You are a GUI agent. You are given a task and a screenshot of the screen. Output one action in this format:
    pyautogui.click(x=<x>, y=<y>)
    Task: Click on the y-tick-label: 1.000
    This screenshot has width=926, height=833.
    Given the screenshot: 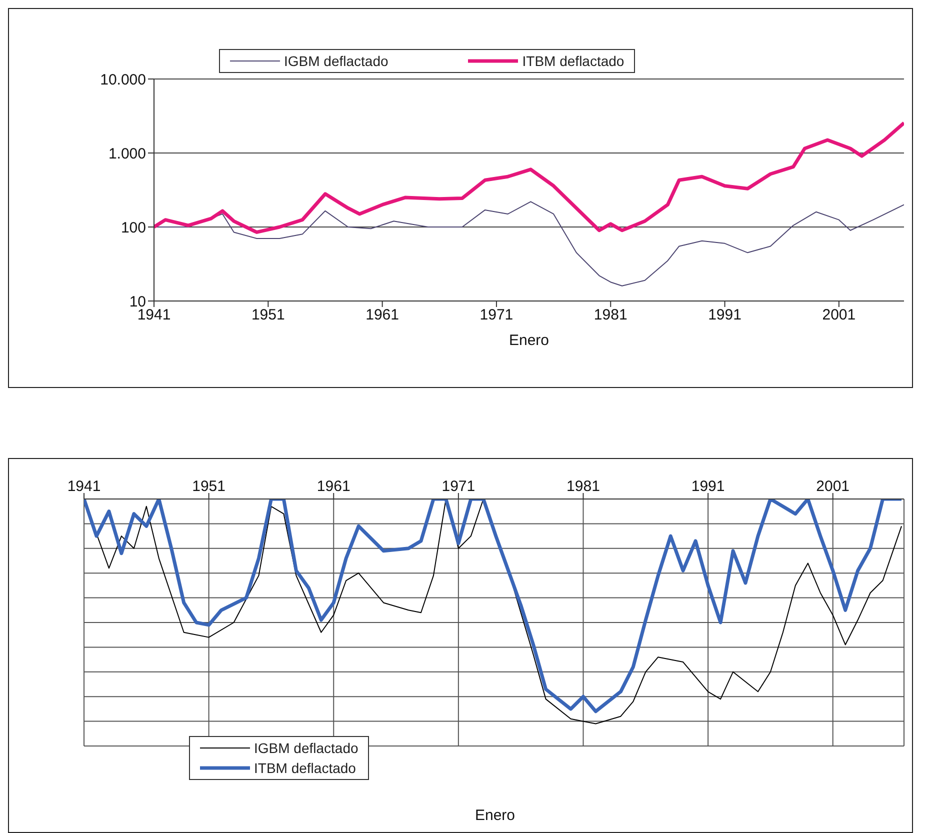 What is the action you would take?
    pyautogui.click(x=127, y=153)
    